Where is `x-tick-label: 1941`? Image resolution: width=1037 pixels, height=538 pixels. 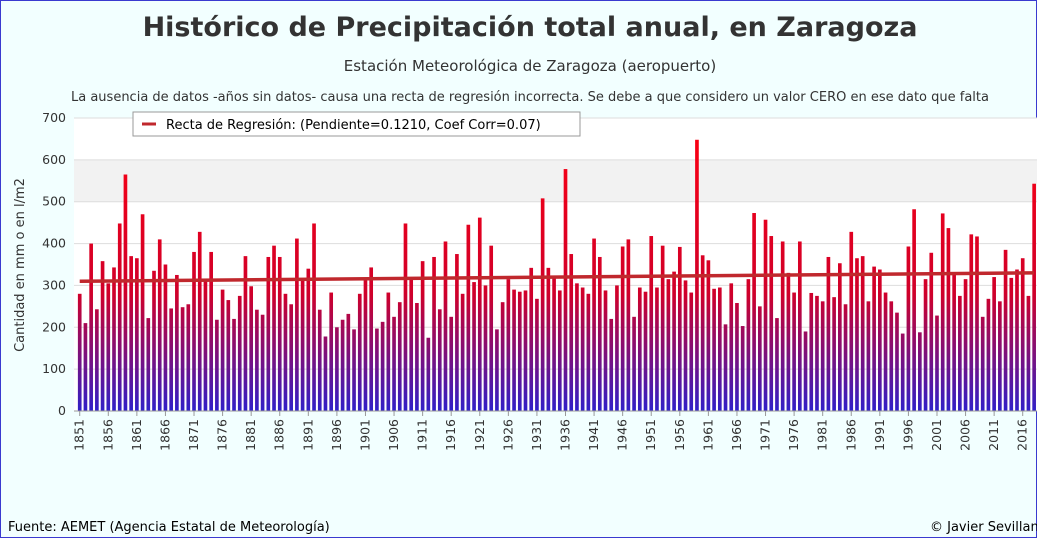
x-tick-label: 1941 is located at coordinates (593, 435).